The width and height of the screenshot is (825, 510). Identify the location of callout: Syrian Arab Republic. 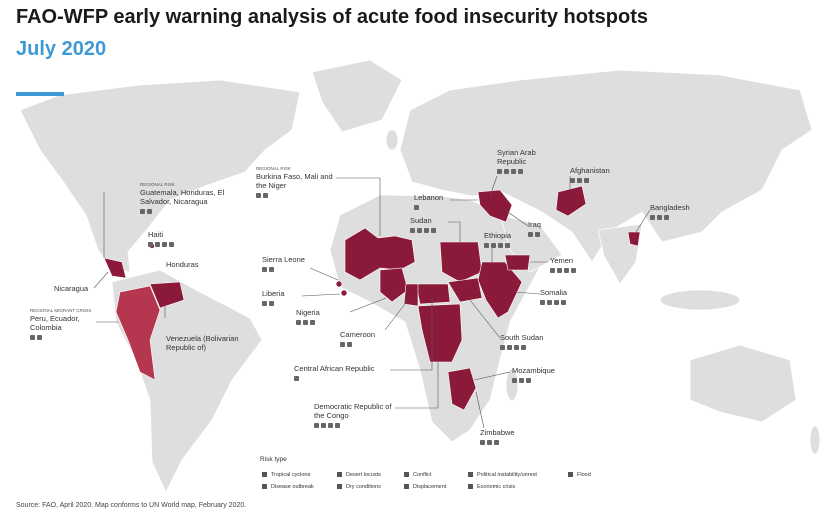
(522, 161).